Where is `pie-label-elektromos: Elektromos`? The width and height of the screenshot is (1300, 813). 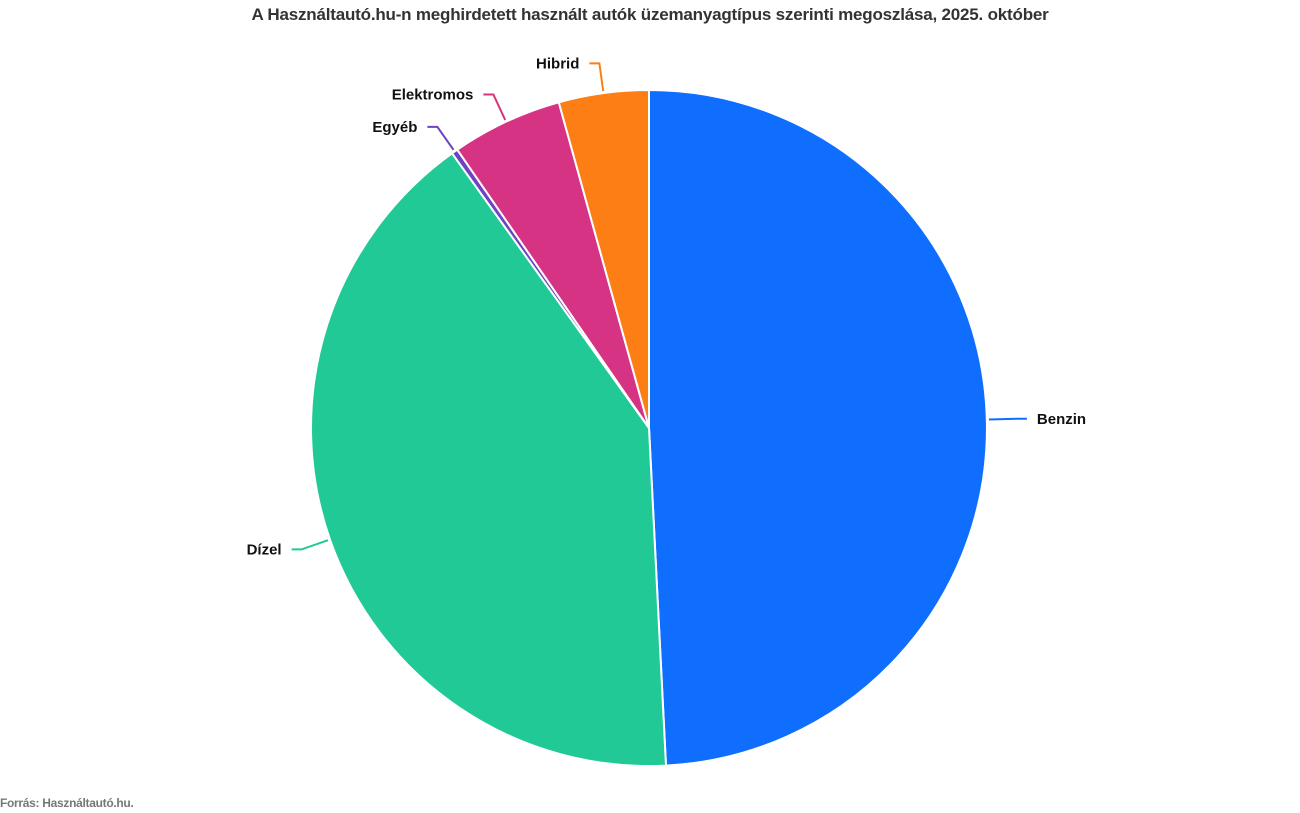 pie-label-elektromos: Elektromos is located at coordinates (433, 95).